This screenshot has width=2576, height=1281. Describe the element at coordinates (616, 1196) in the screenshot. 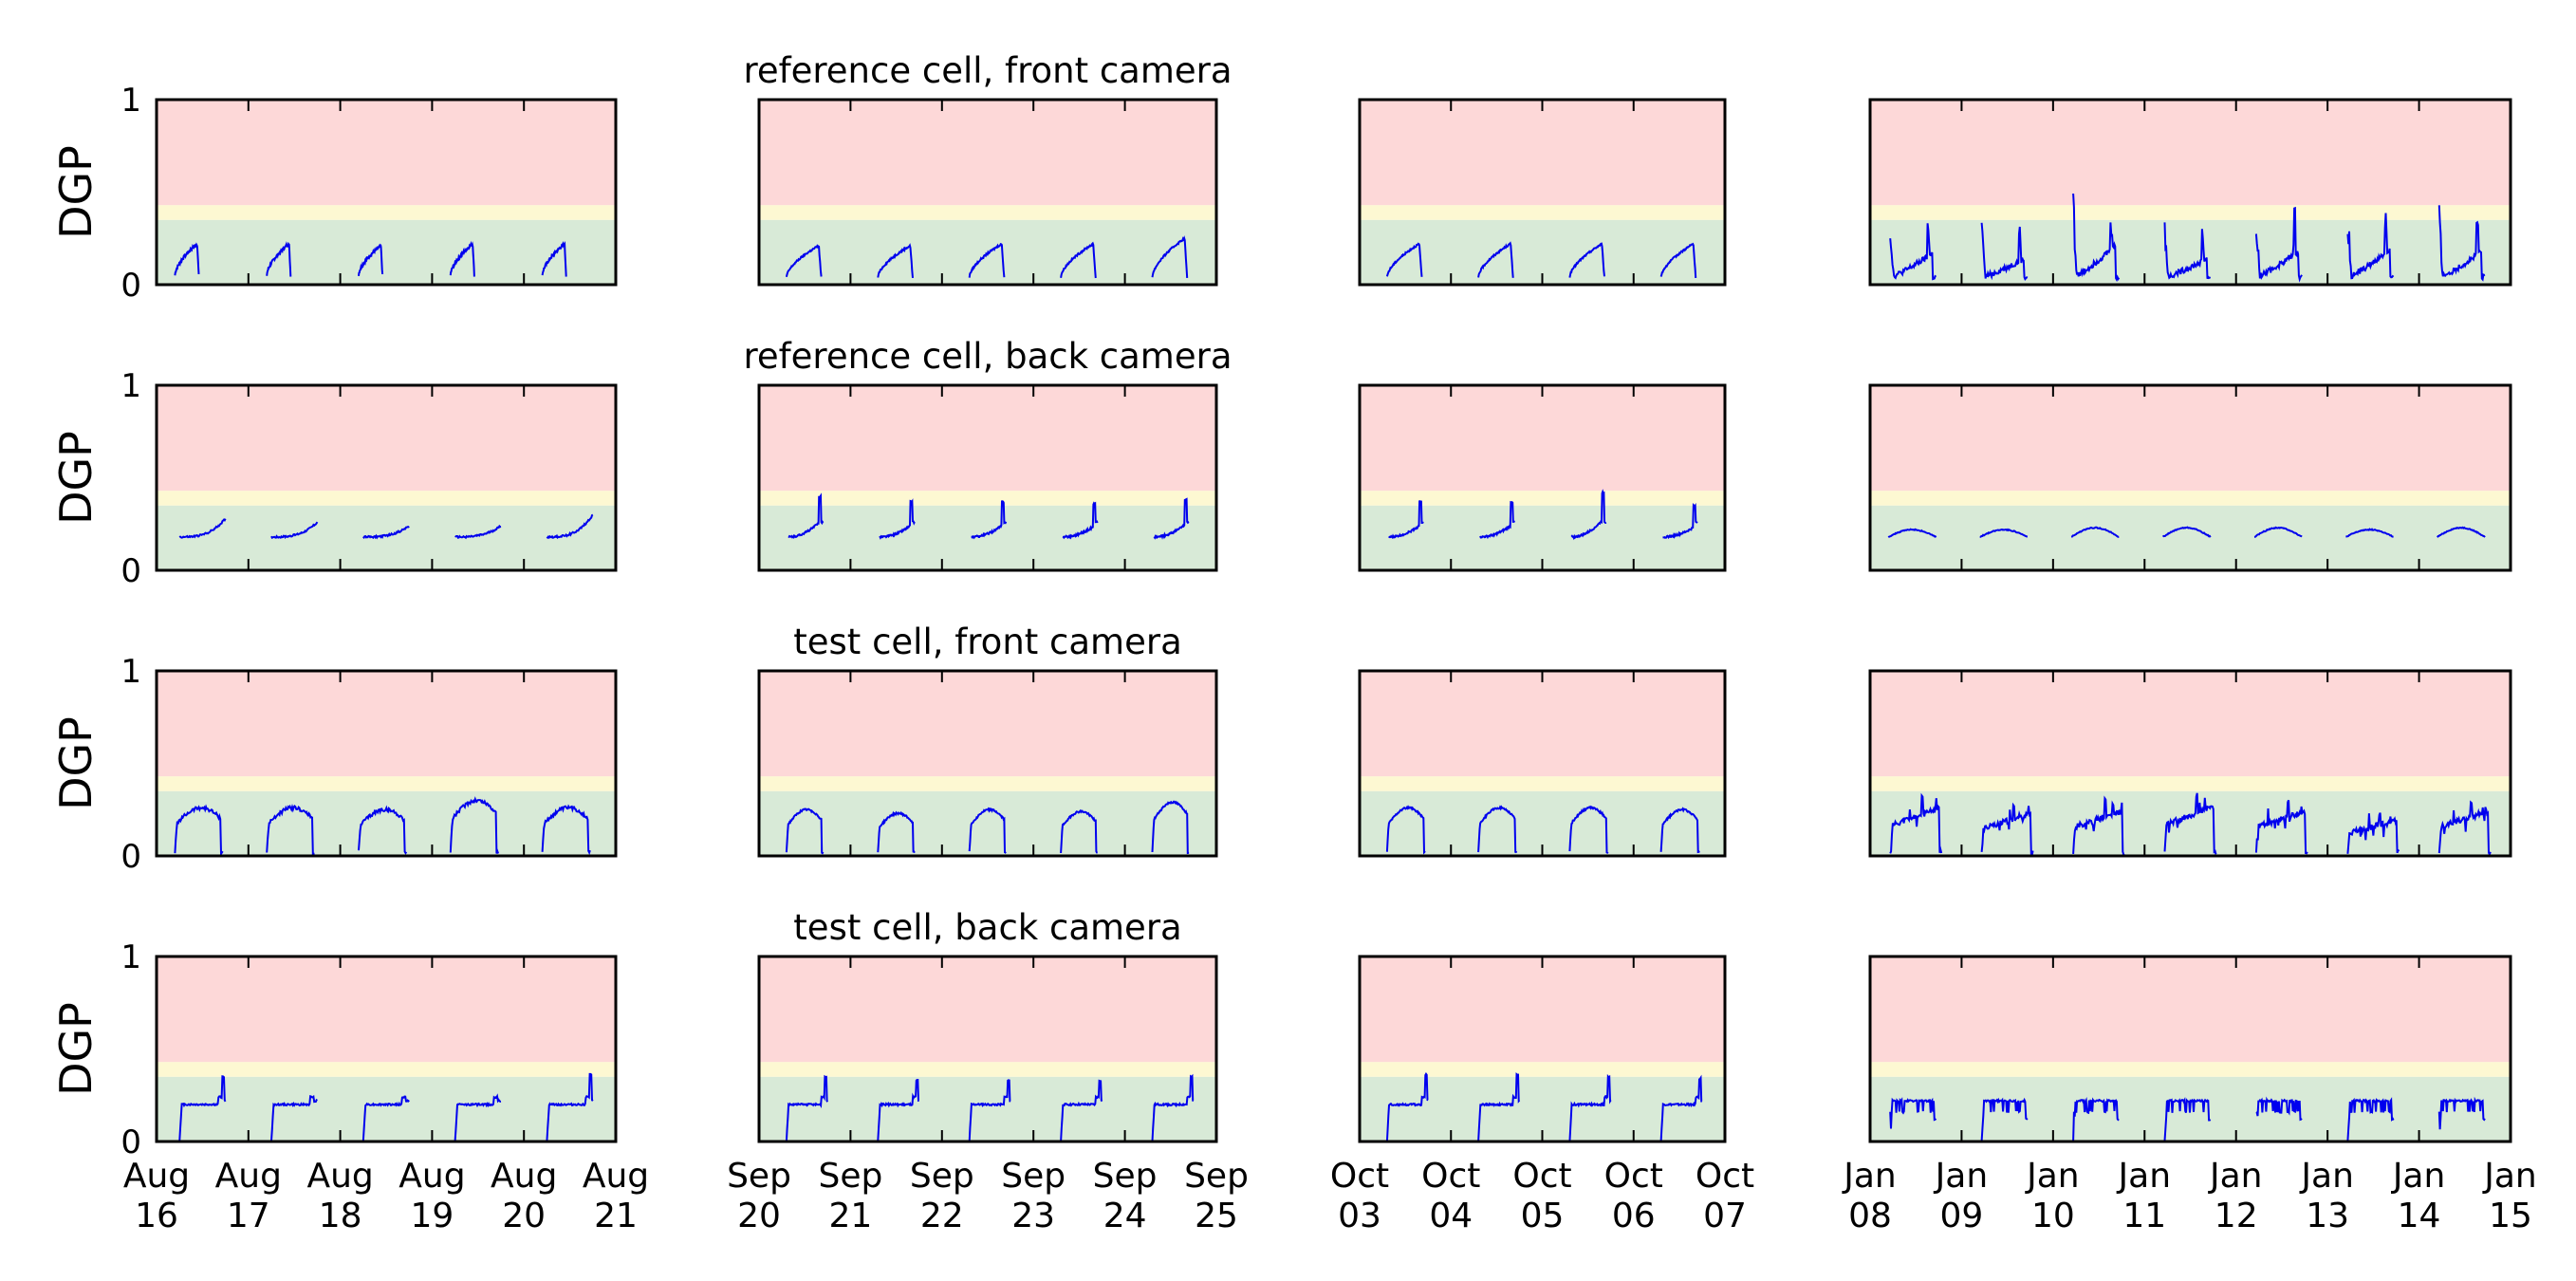

I see `x-tick-label: Aug 21` at that location.